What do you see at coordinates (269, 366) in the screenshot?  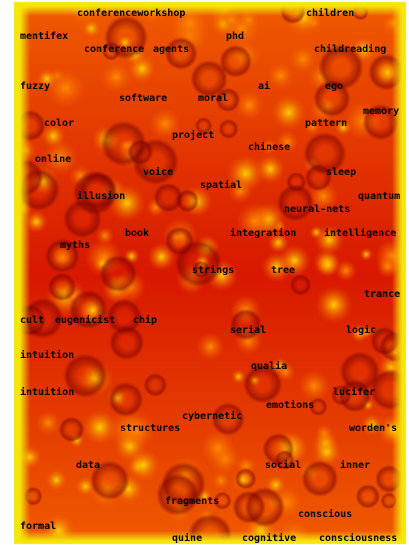 I see `term-label: qualia` at bounding box center [269, 366].